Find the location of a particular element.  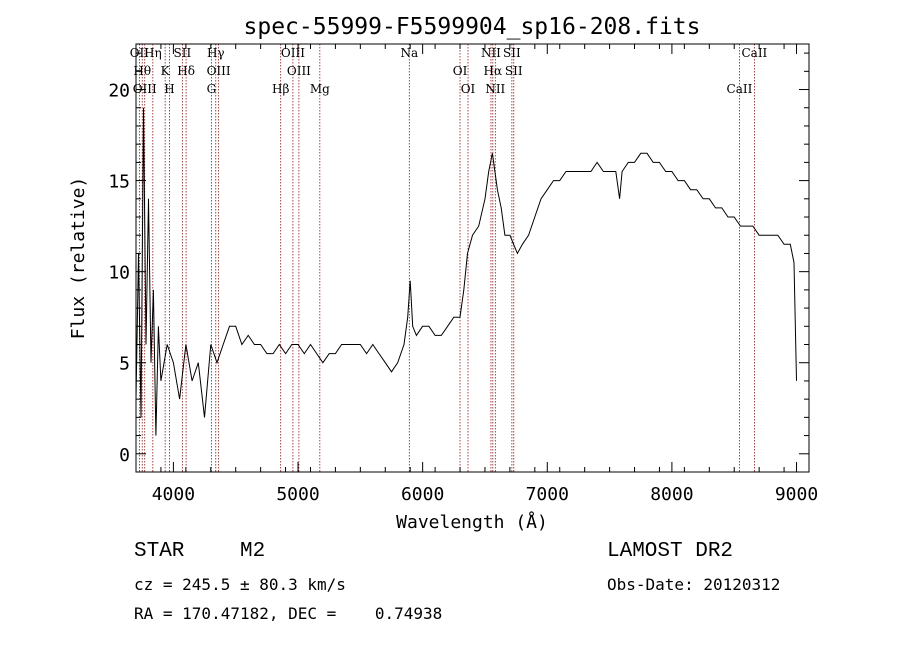

observation-date: Obs-Date: 20120312 is located at coordinates (694, 584).